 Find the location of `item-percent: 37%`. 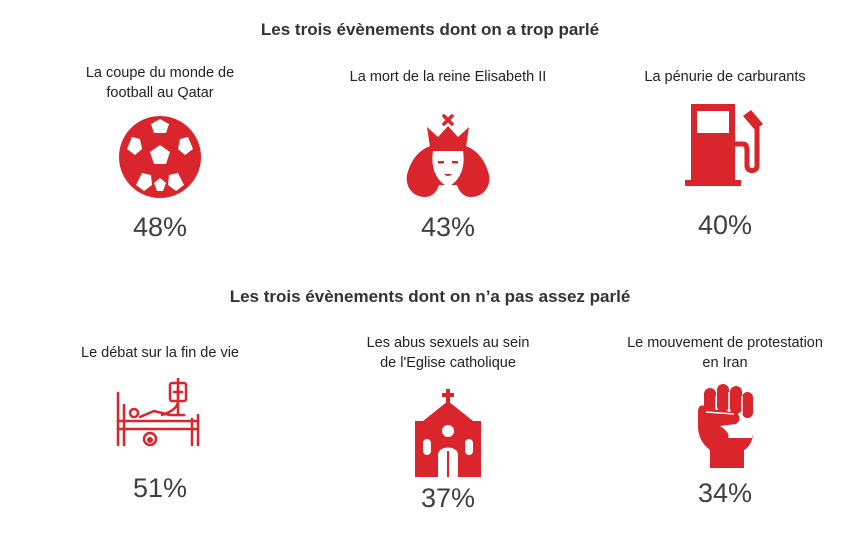

item-percent: 37% is located at coordinates (448, 498).